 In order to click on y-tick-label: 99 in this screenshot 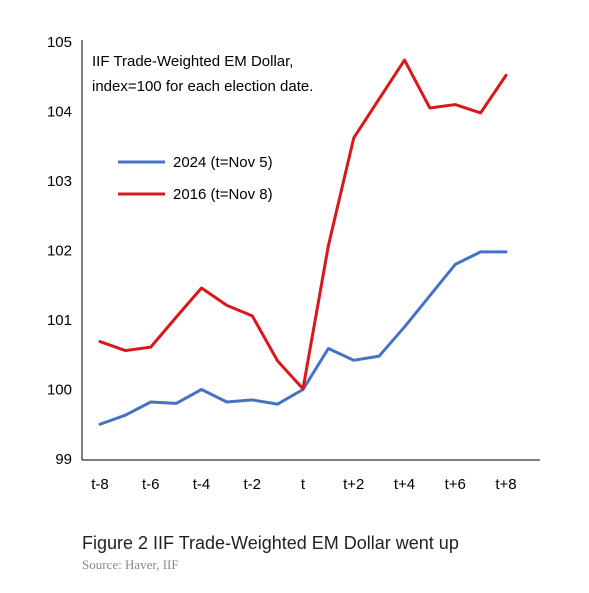, I will do `click(63, 459)`.